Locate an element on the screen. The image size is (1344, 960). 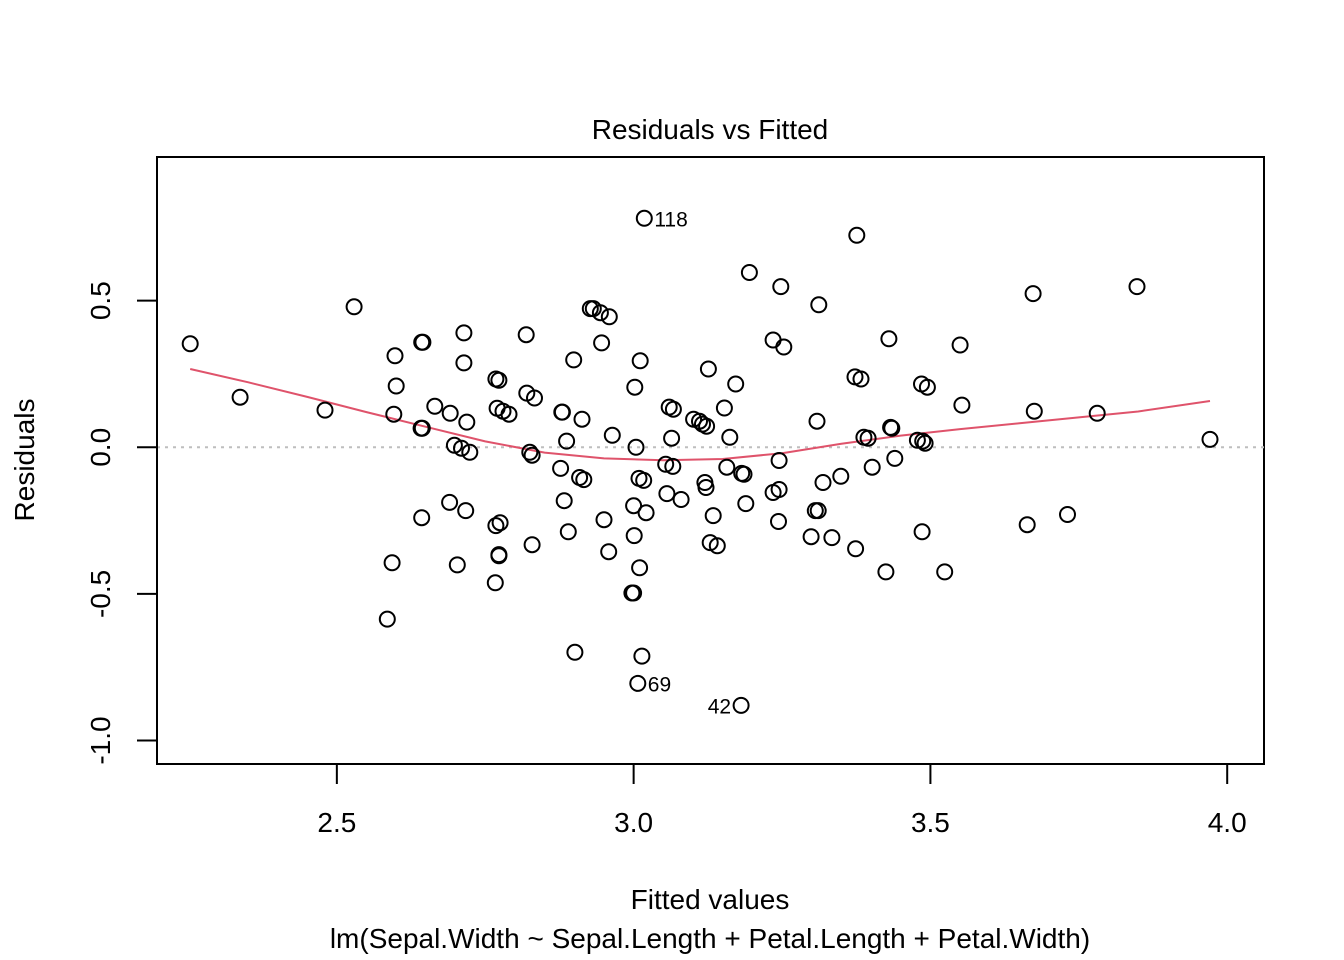
x-axis-label: Fitted values is located at coordinates (710, 899).